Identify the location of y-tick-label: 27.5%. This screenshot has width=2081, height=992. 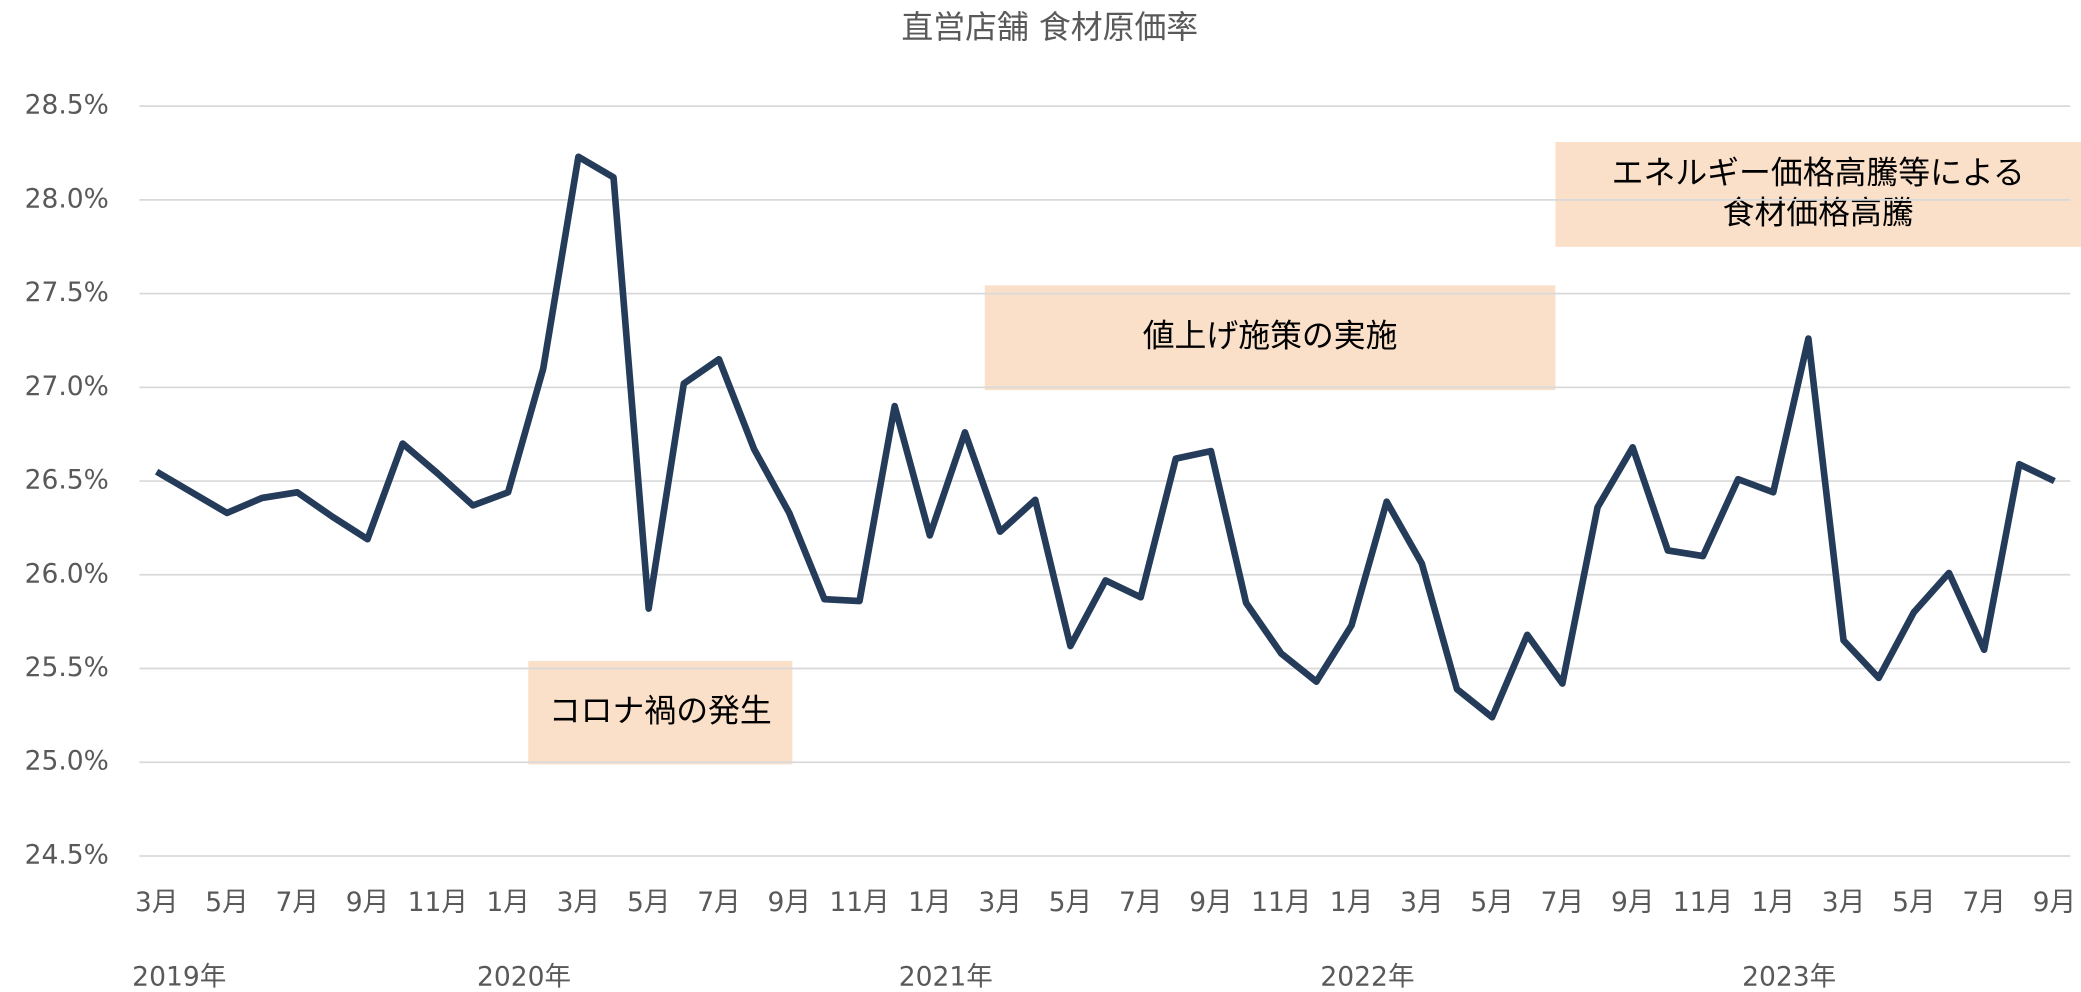
(67, 292).